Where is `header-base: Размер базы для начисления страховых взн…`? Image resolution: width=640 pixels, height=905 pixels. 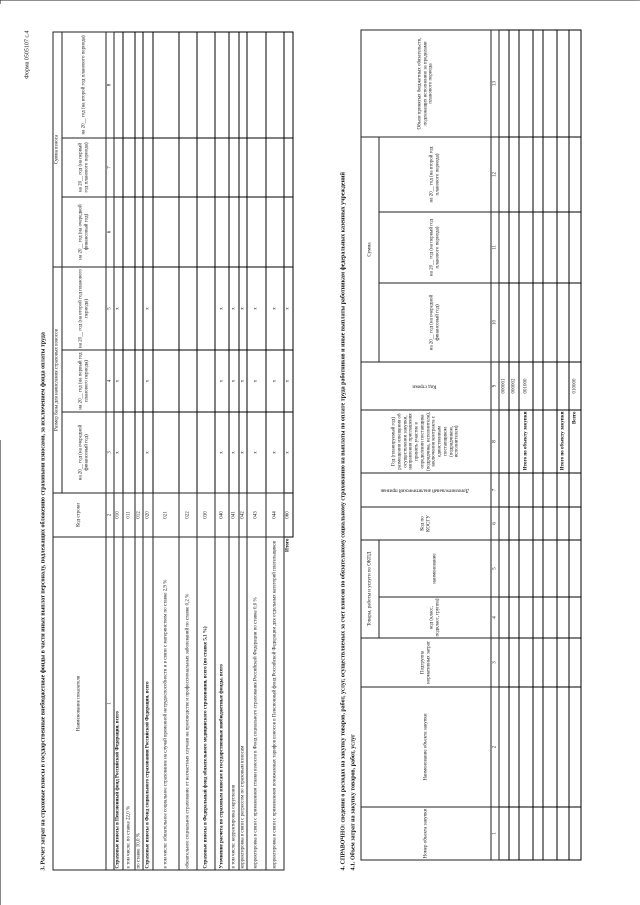
header-base: Размер базы для начисления страховых взн… is located at coordinates (57, 379).